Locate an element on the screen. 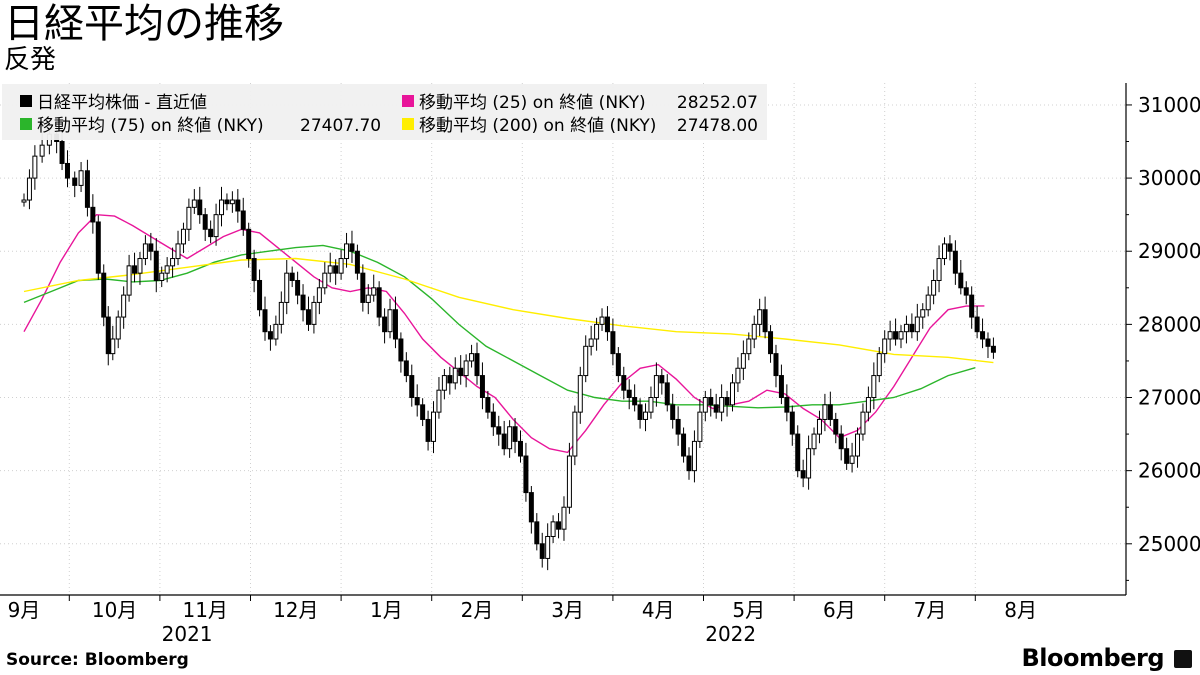 Image resolution: width=1200 pixels, height=675 pixels. source-note: Source: Bloomberg is located at coordinates (97, 660).